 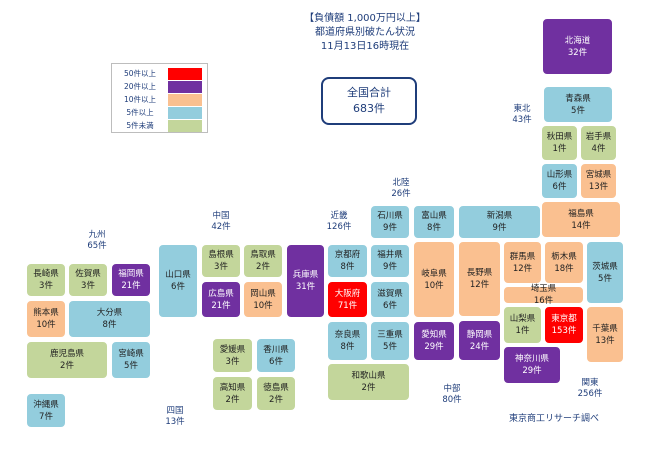 What do you see at coordinates (347, 255) in the screenshot?
I see `prefecture-name: 京都府` at bounding box center [347, 255].